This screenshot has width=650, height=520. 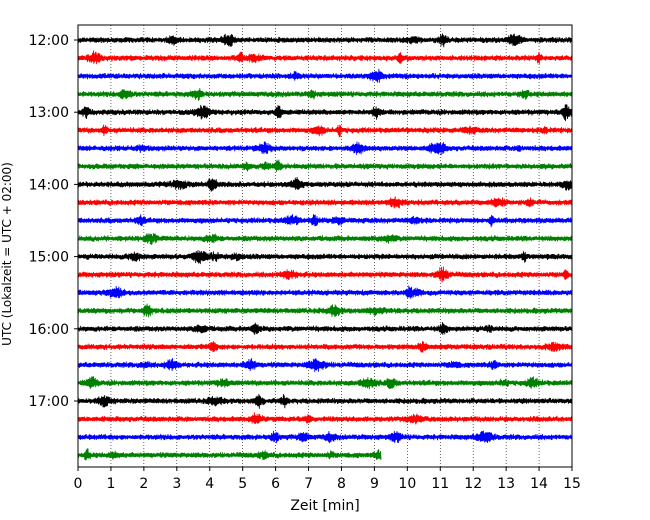 I want to click on x-tick-label: 6, so click(x=275, y=484).